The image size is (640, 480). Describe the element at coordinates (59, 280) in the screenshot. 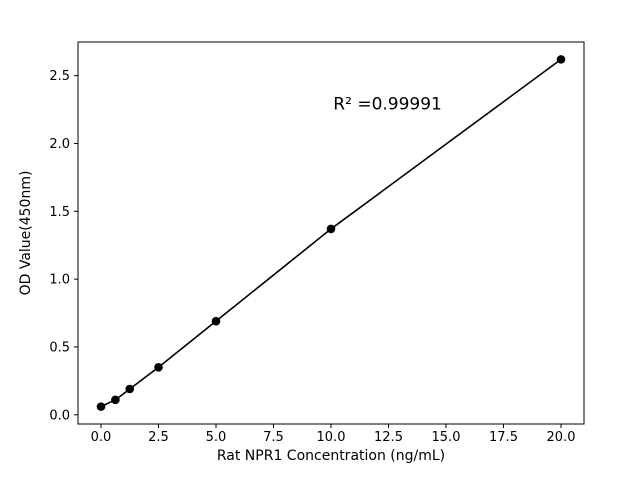

I see `y-tick-label: 1.0` at that location.